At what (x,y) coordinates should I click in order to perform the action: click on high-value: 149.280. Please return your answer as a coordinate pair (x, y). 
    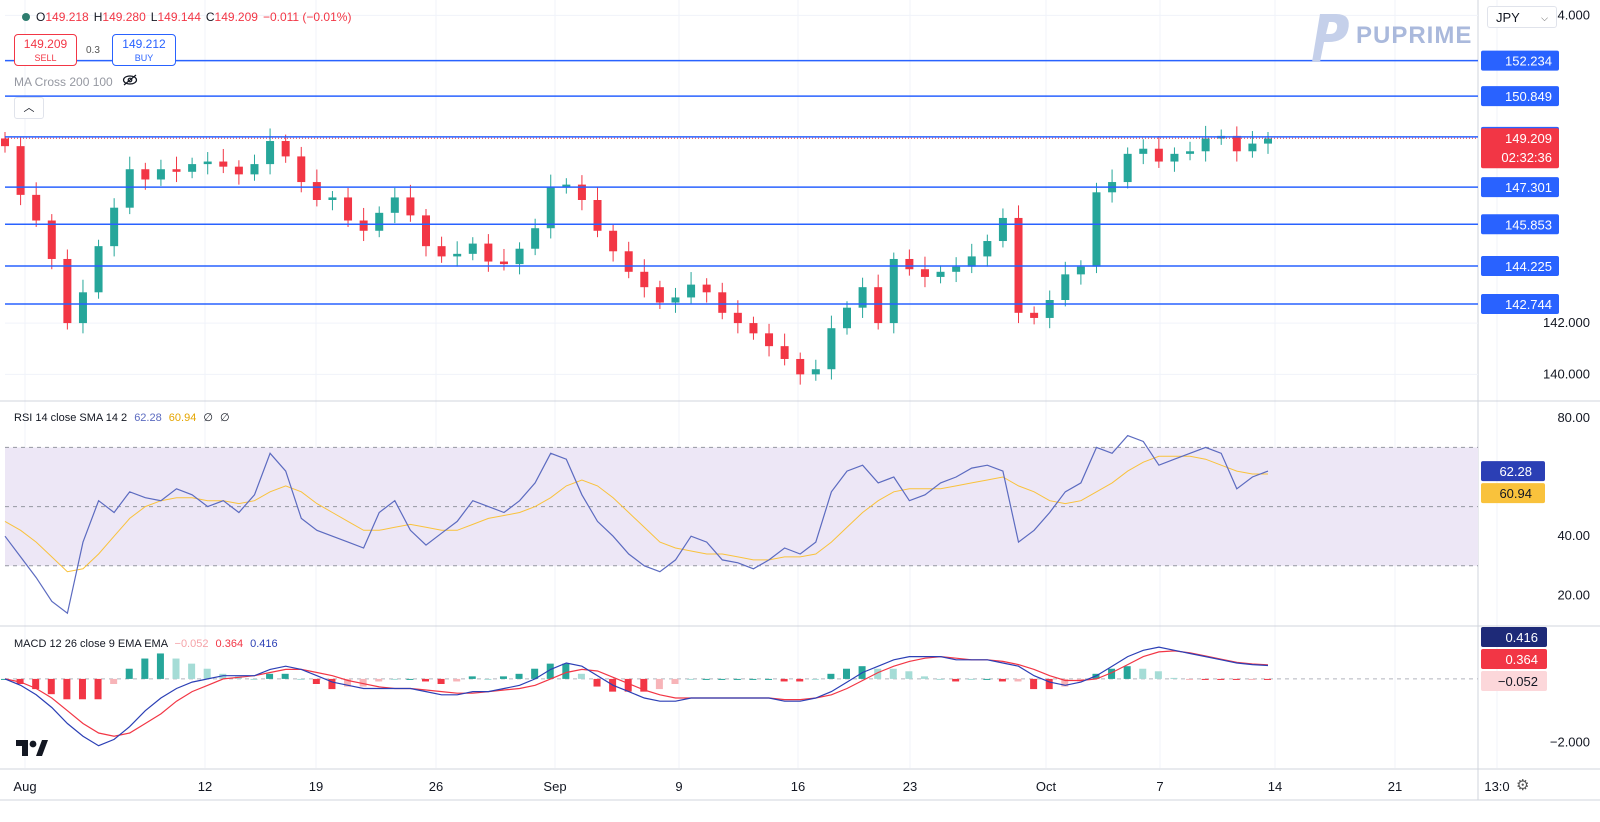
    Looking at the image, I should click on (124, 17).